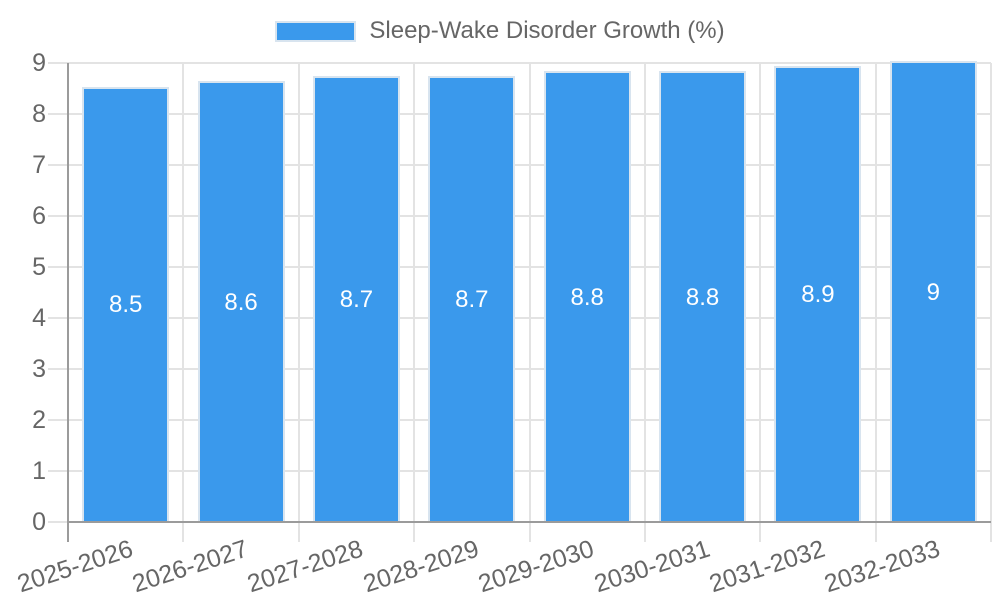  Describe the element at coordinates (39, 165) in the screenshot. I see `y-tick-label: 7` at that location.